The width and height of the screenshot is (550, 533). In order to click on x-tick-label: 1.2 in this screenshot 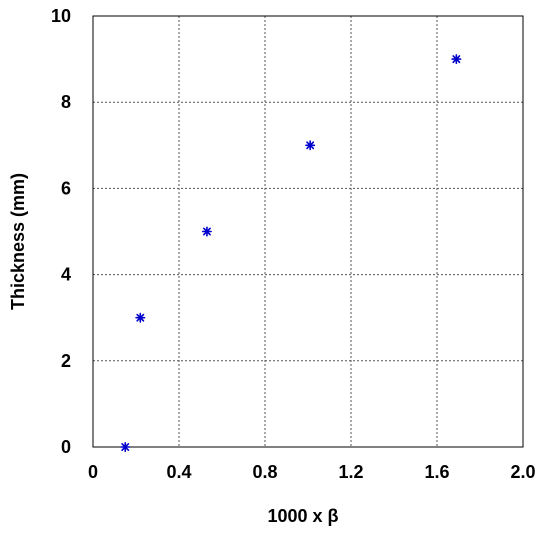, I will do `click(350, 472)`.